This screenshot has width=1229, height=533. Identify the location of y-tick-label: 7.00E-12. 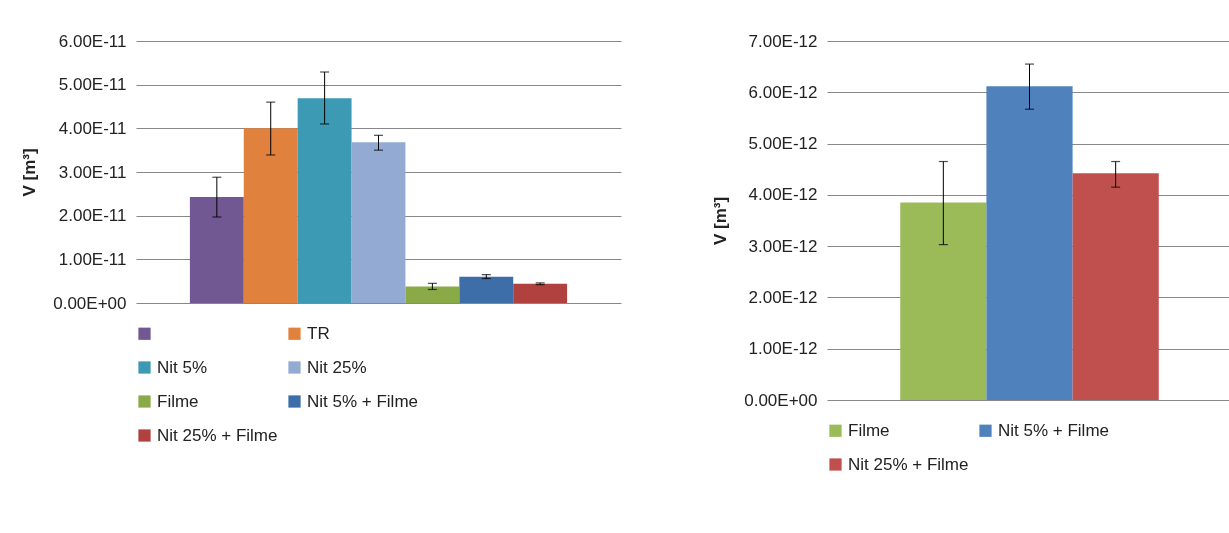
(783, 41).